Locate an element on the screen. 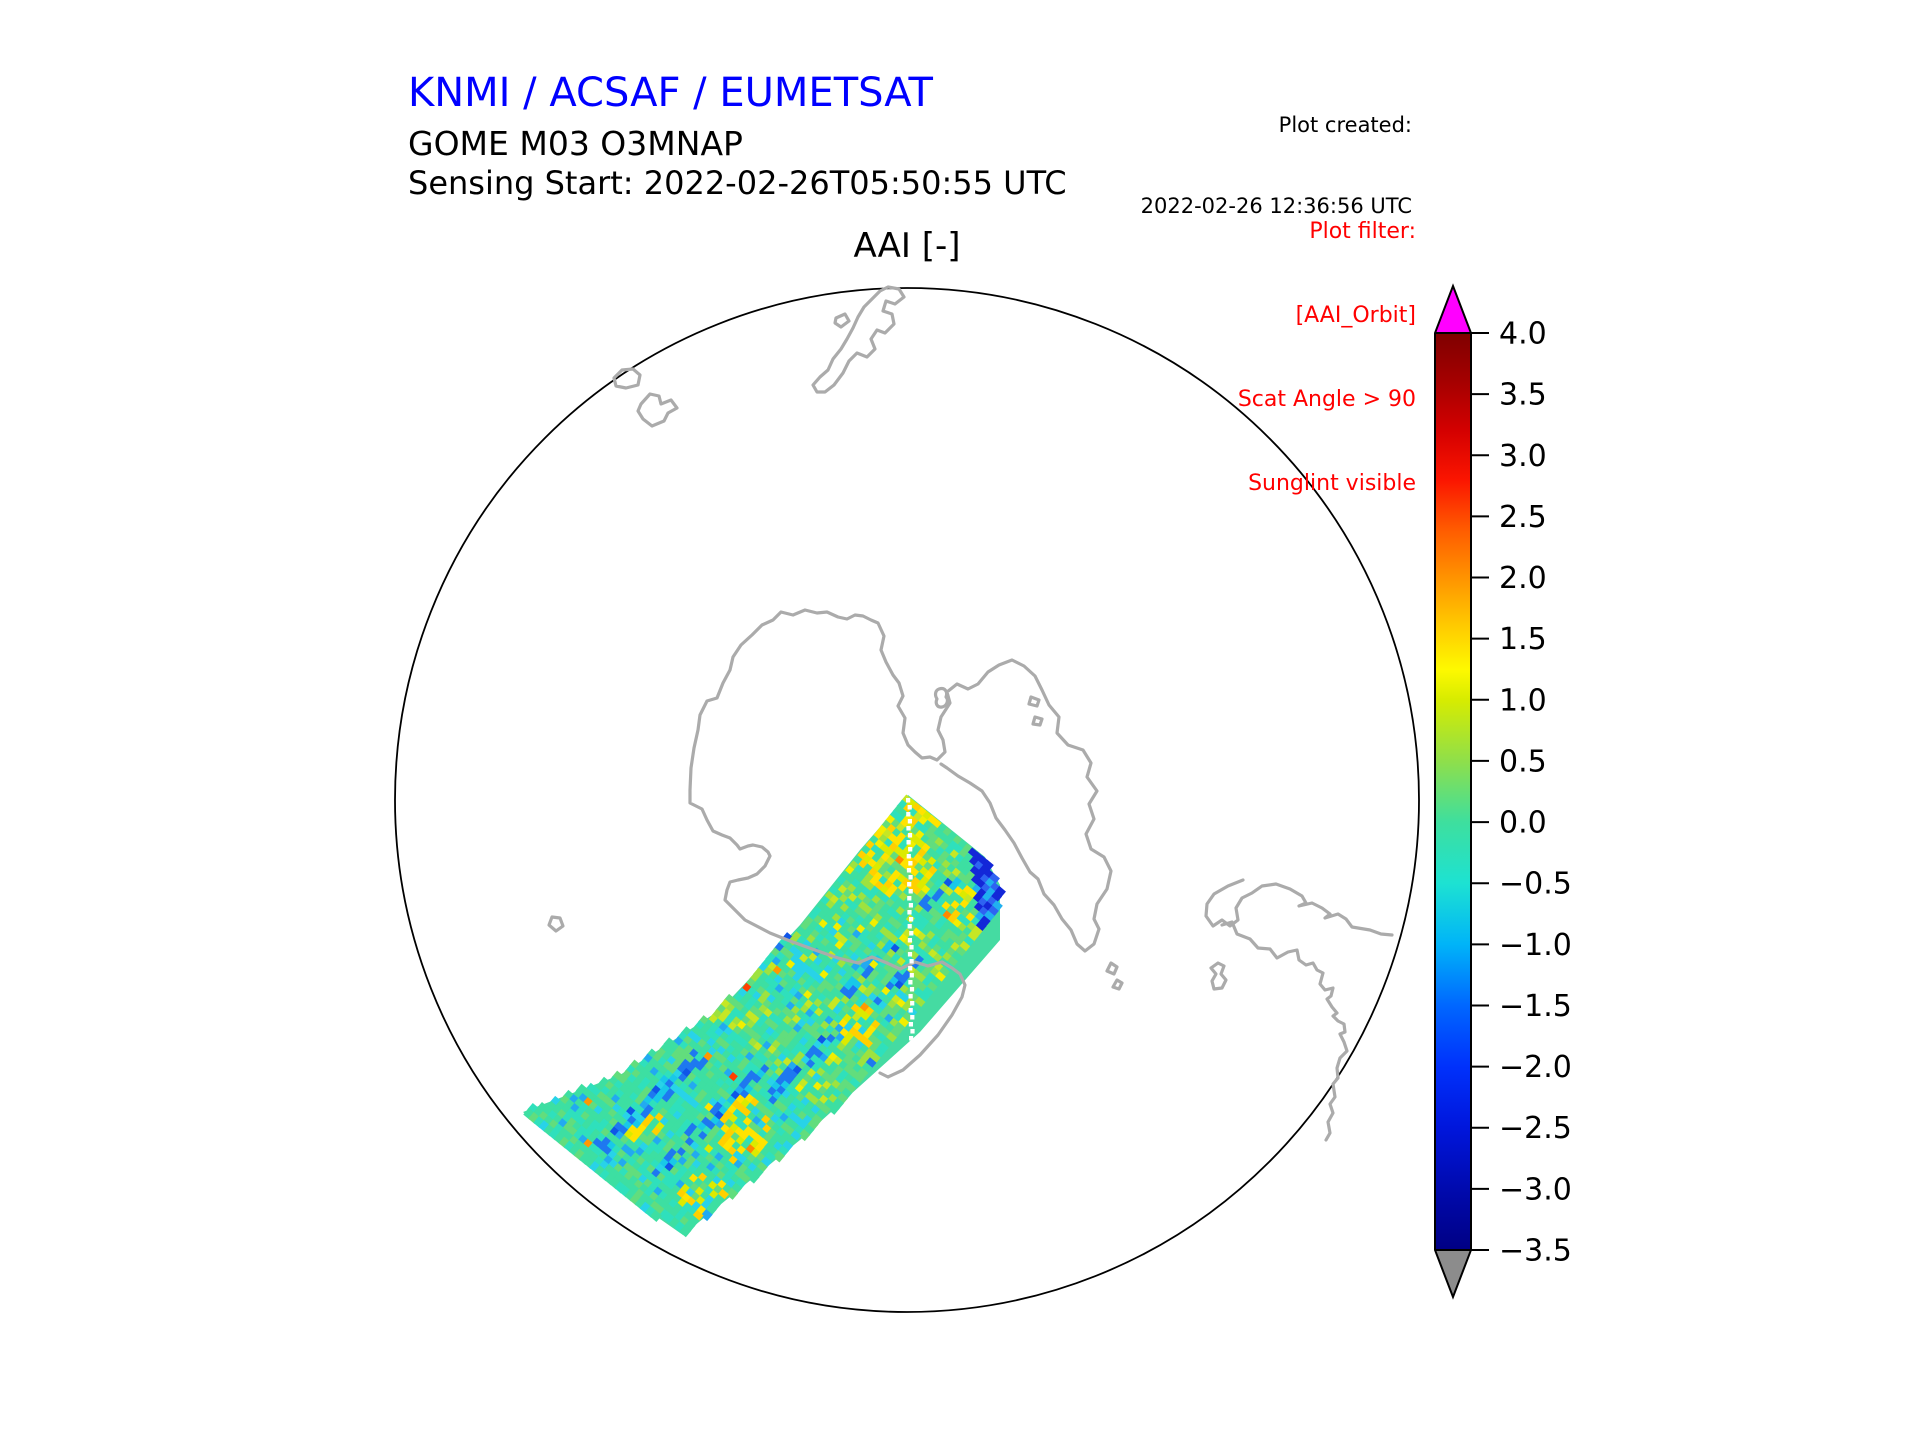  colorbar-over-arrow is located at coordinates (1453, 309).